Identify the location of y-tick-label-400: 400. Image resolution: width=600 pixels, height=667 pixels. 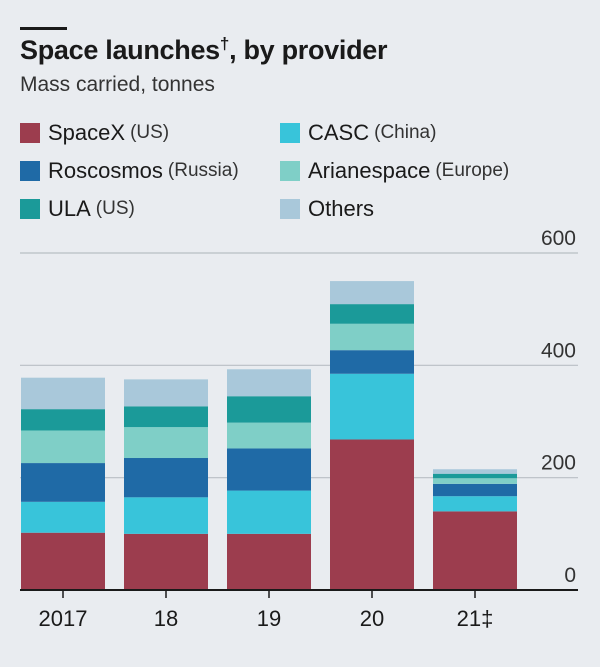
(558, 350).